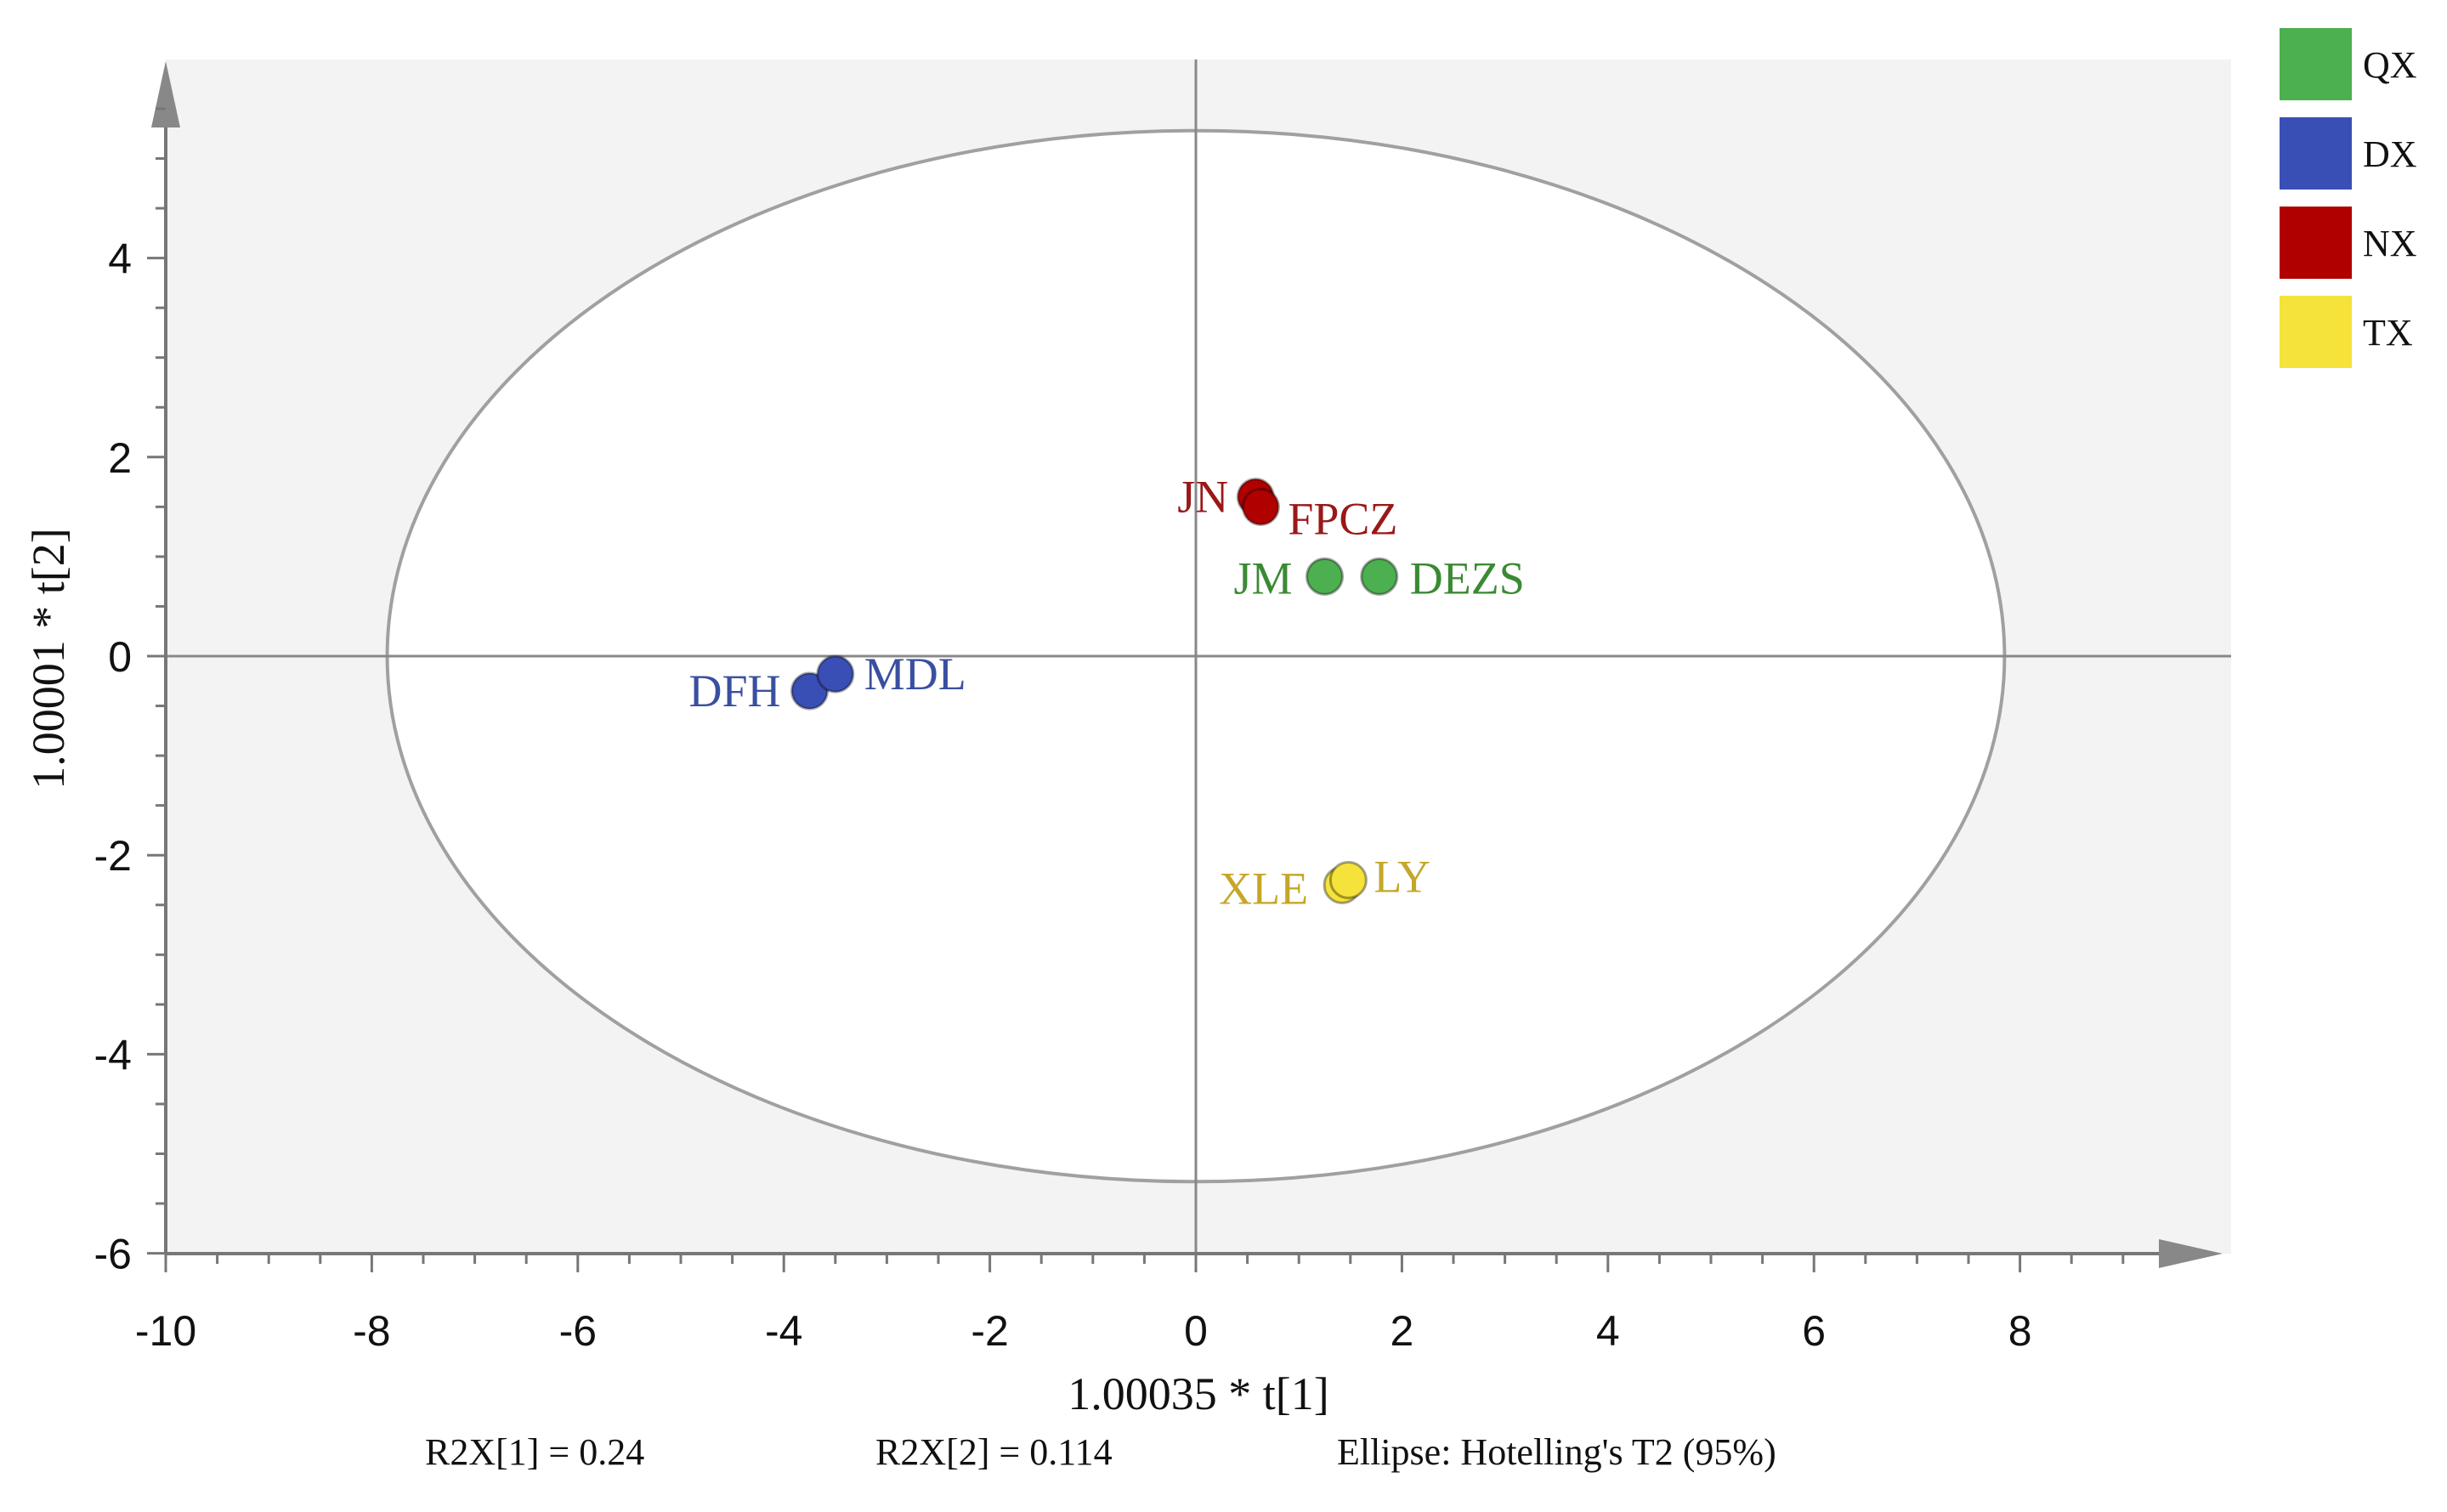 This screenshot has height=1512, width=2447. Describe the element at coordinates (1556, 1452) in the screenshot. I see `ellipse-note: Ellipse: Hotelling's T2 (95%)` at that location.